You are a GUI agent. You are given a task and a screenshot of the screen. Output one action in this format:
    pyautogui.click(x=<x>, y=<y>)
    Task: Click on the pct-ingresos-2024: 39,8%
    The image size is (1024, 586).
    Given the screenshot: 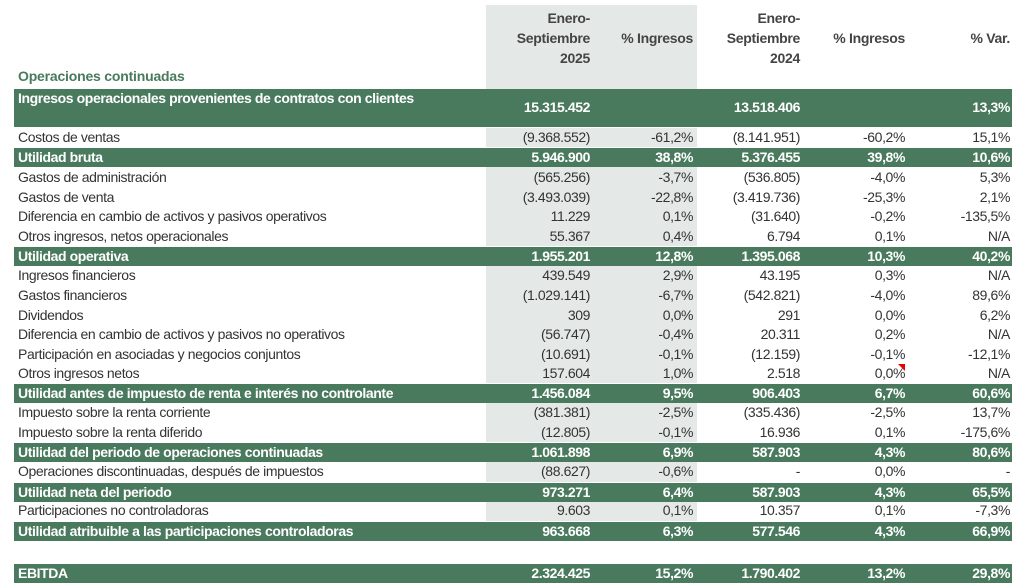 What is the action you would take?
    pyautogui.click(x=886, y=157)
    